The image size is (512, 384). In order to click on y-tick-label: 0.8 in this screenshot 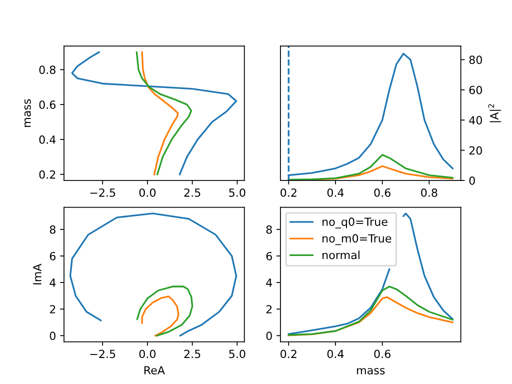, I will do `click(47, 70)`.